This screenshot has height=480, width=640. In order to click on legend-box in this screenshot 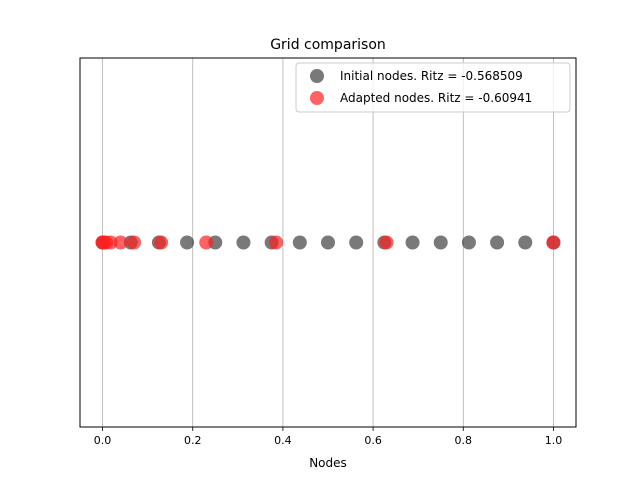, I will do `click(433, 87)`.